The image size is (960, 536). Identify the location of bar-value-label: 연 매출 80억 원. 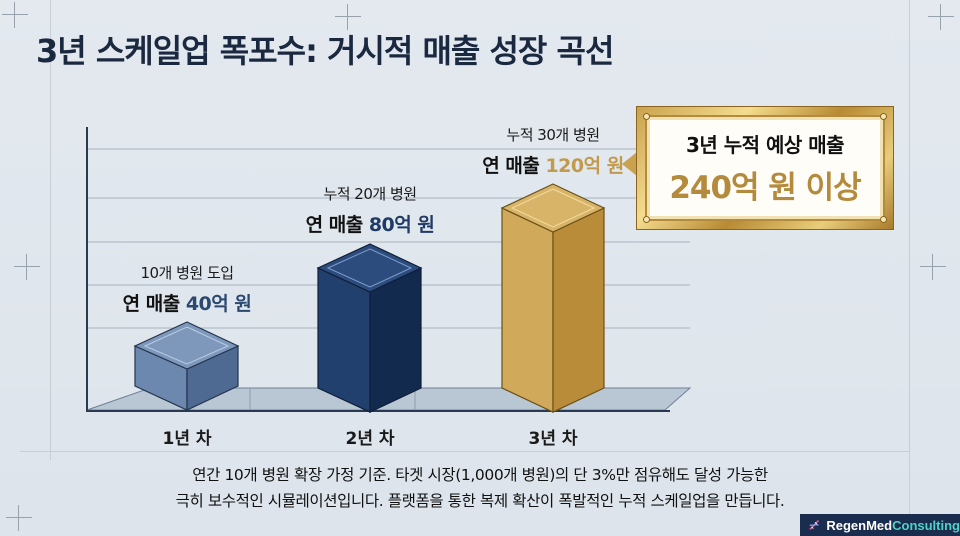
(370, 225).